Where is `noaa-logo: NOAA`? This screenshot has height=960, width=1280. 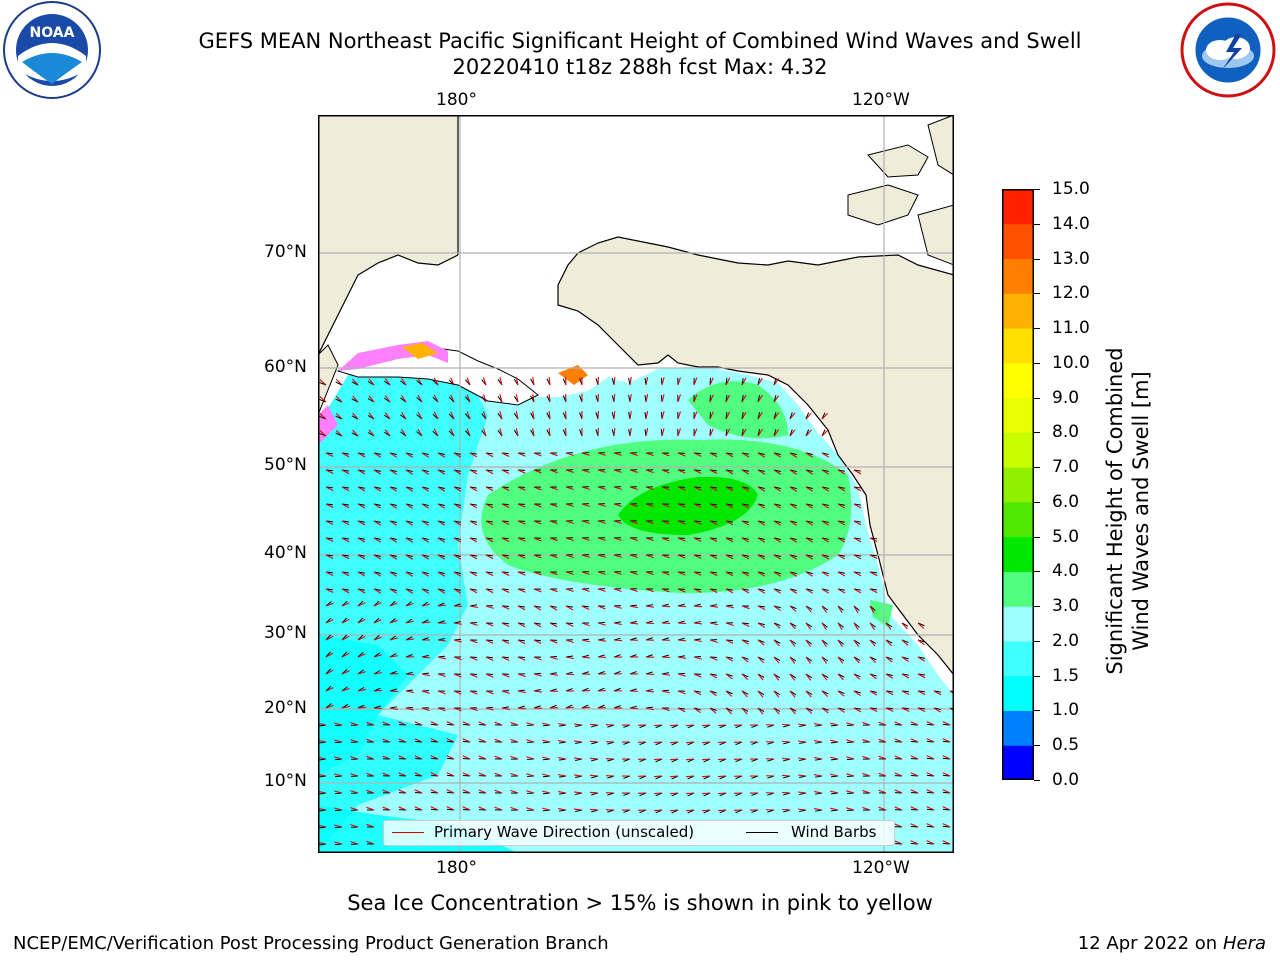 noaa-logo: NOAA is located at coordinates (52, 52).